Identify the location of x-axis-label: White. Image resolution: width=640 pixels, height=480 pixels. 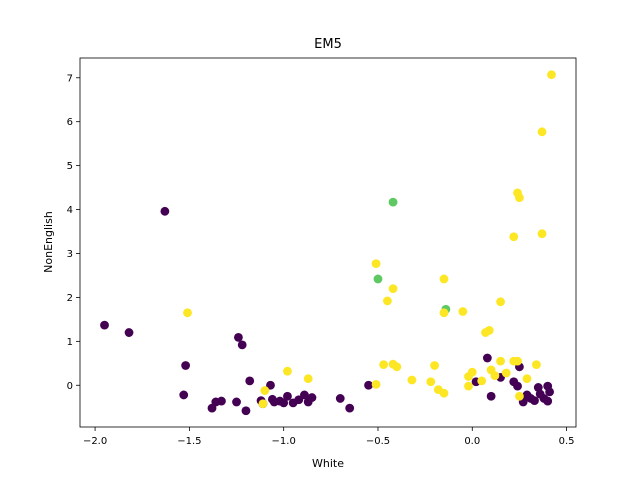
(328, 463).